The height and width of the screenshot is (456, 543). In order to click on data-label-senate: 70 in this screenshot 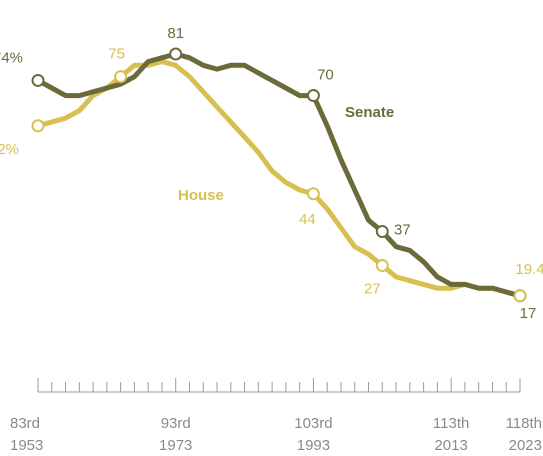, I will do `click(325, 75)`.